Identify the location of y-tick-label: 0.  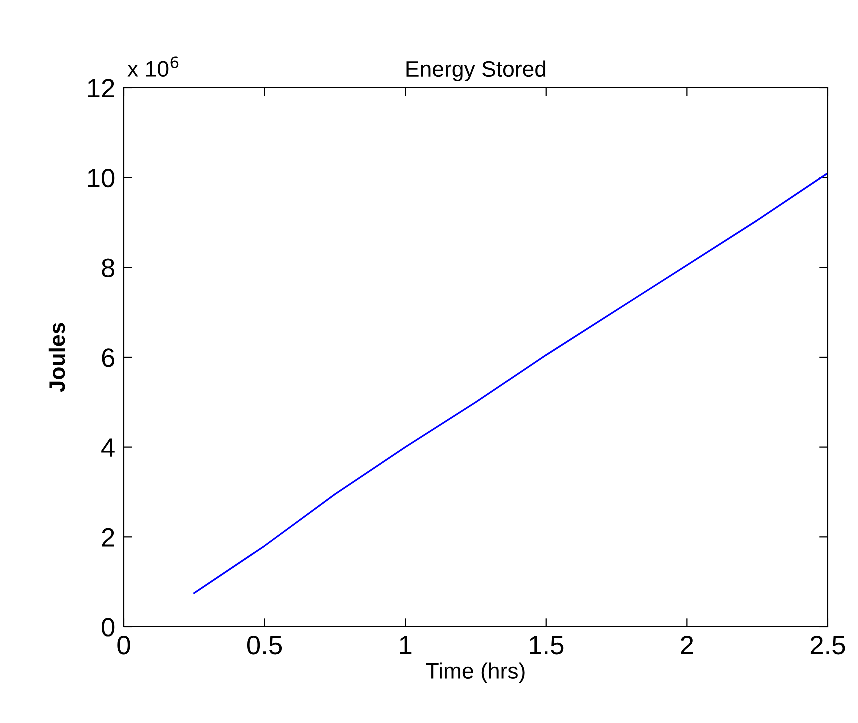
(108, 627).